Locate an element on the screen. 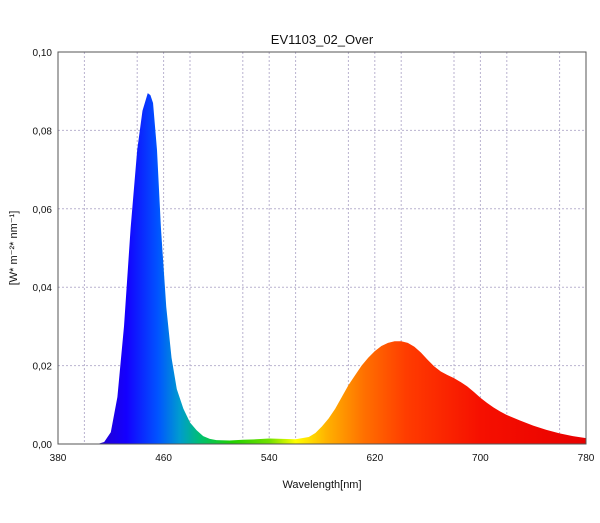 The height and width of the screenshot is (523, 600). y-tick-label: 0,04 is located at coordinates (43, 288).